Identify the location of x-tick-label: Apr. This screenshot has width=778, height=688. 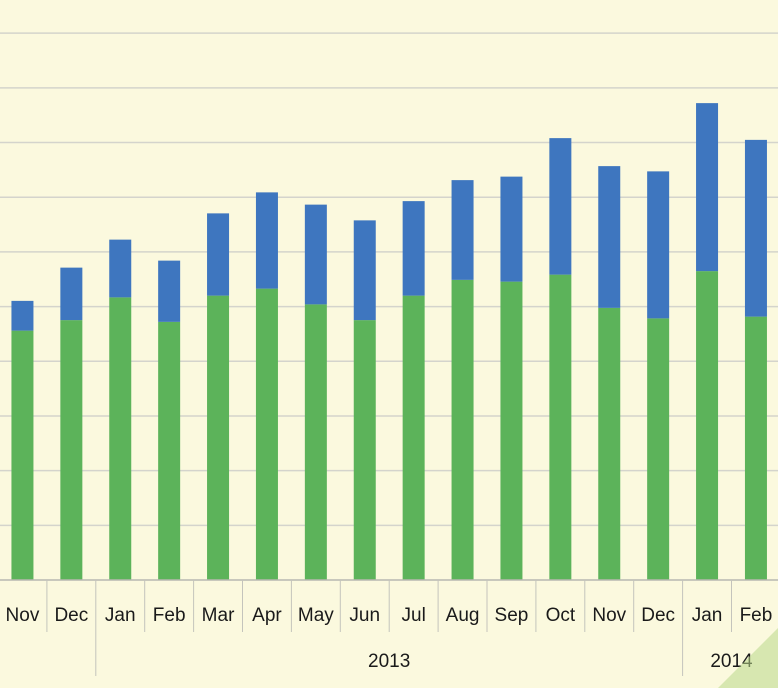
(267, 615).